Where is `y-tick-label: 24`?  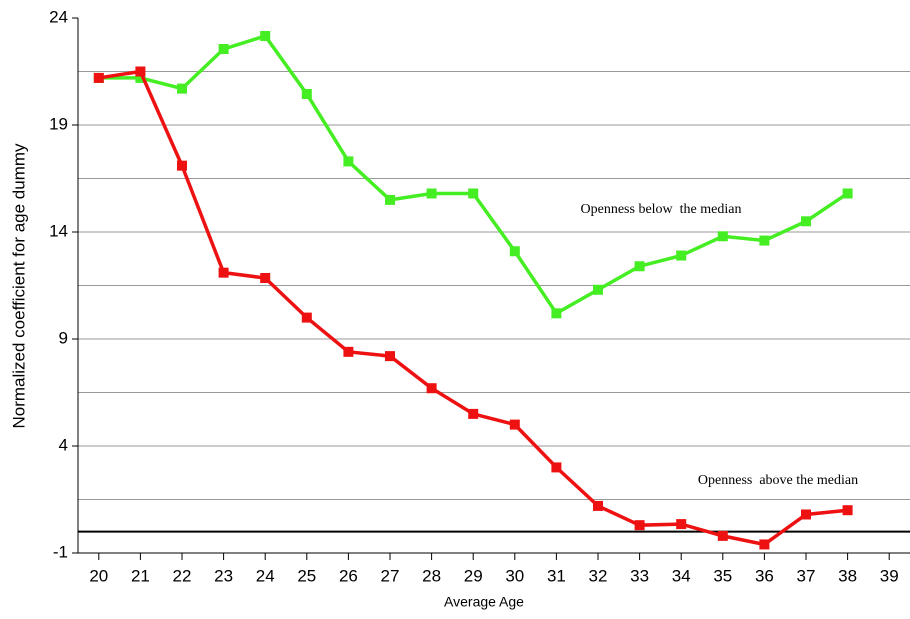
y-tick-label: 24 is located at coordinates (58, 16).